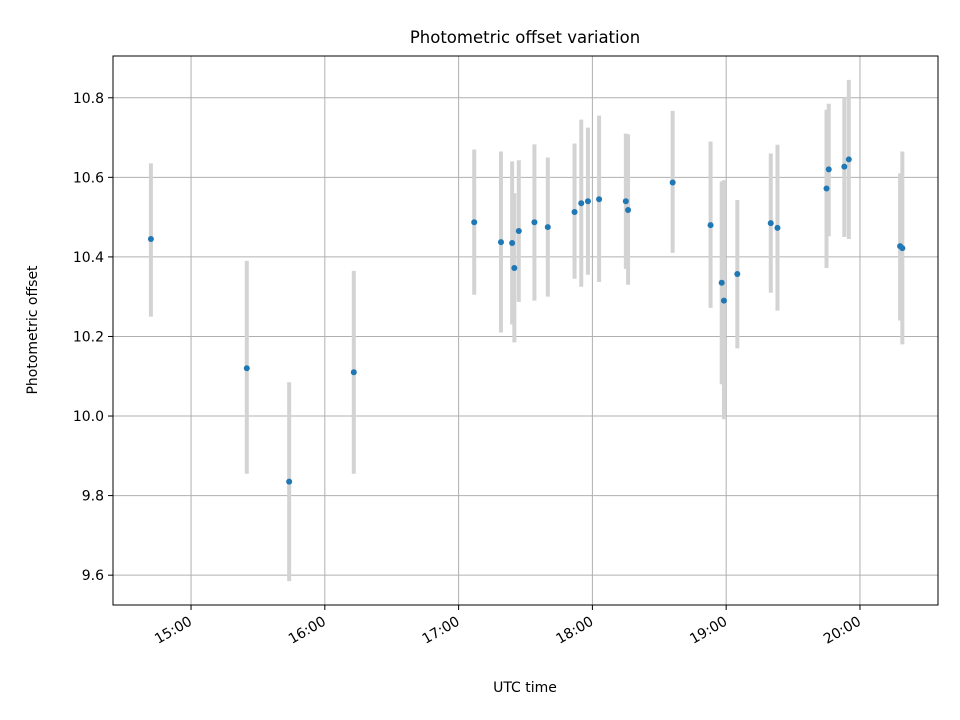 Image resolution: width=960 pixels, height=720 pixels. What do you see at coordinates (525, 688) in the screenshot?
I see `x-axis-label: UTC time` at bounding box center [525, 688].